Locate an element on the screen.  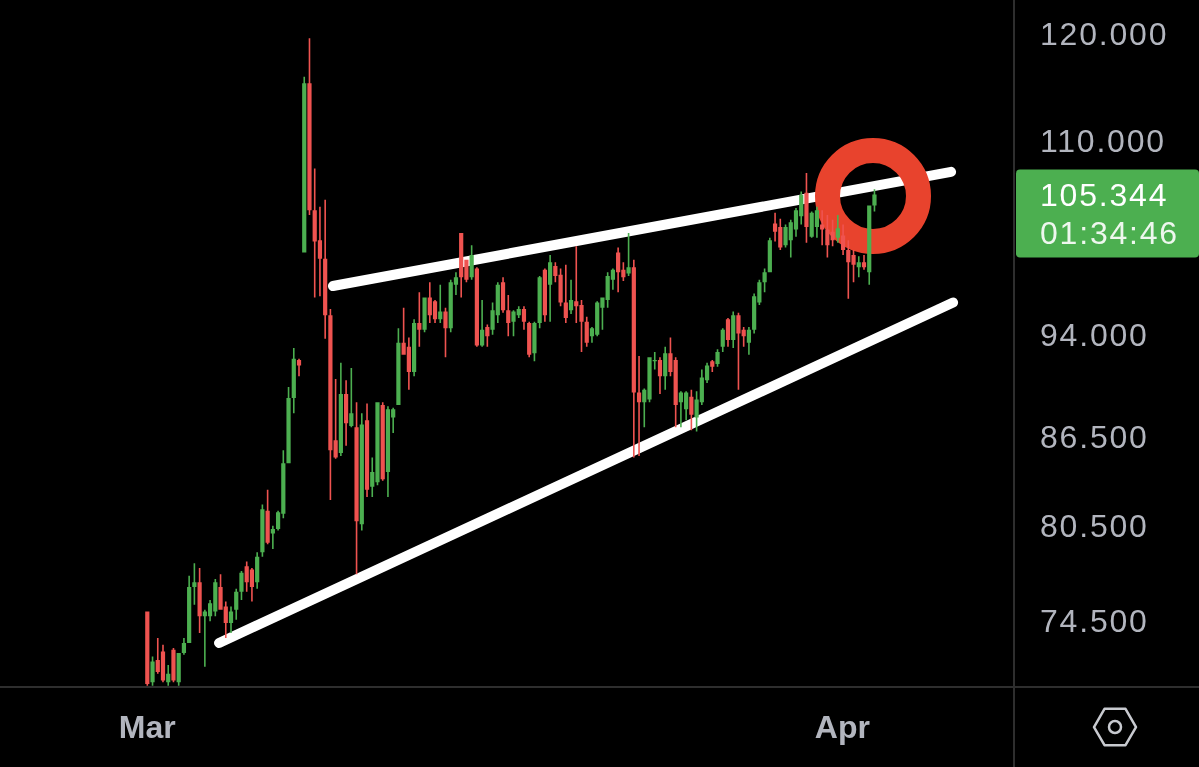
y-tick-label: 74.500 is located at coordinates (1094, 621).